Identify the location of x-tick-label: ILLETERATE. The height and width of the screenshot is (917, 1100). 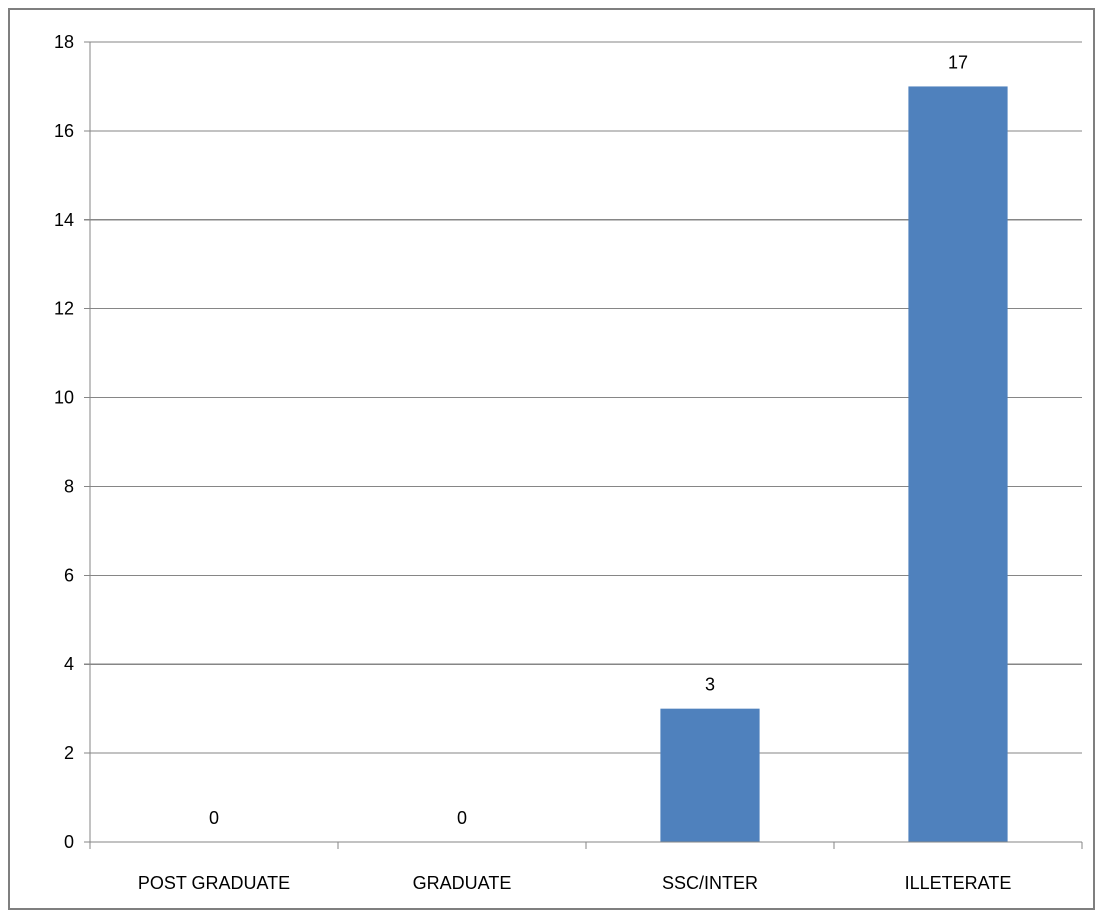
(958, 883).